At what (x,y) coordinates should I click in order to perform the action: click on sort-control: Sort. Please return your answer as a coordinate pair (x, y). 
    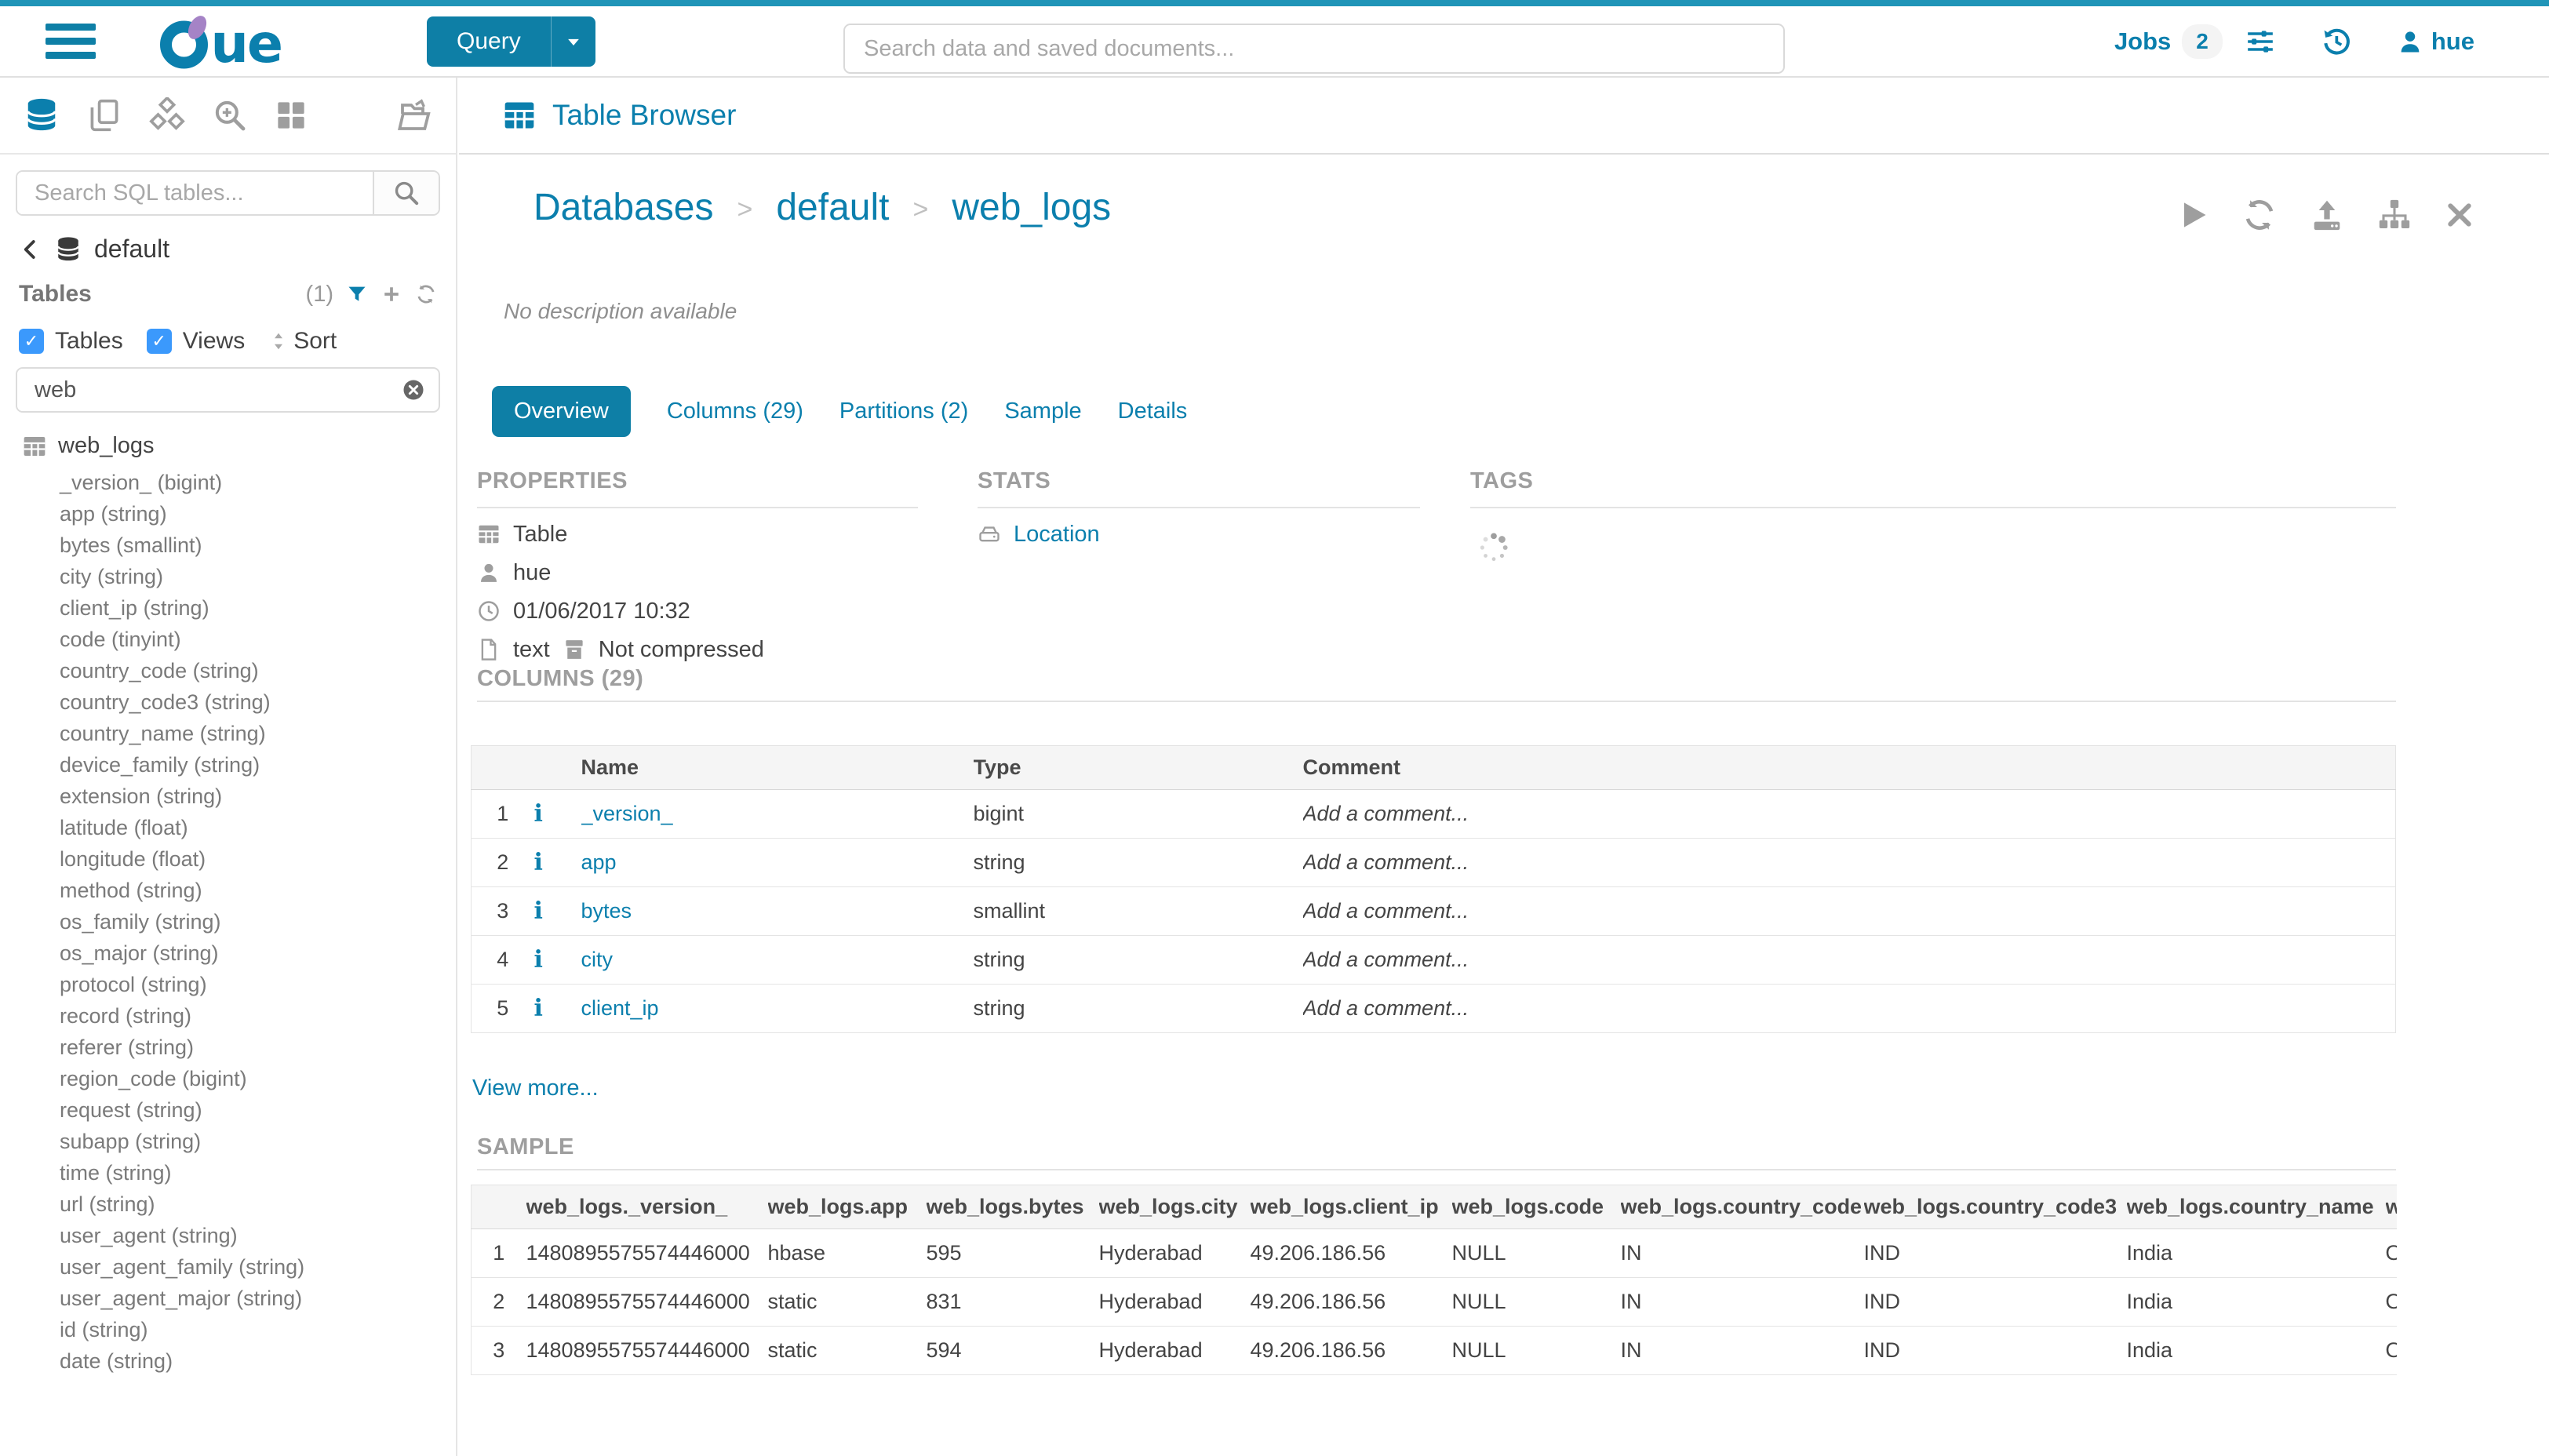
    Looking at the image, I should click on (302, 341).